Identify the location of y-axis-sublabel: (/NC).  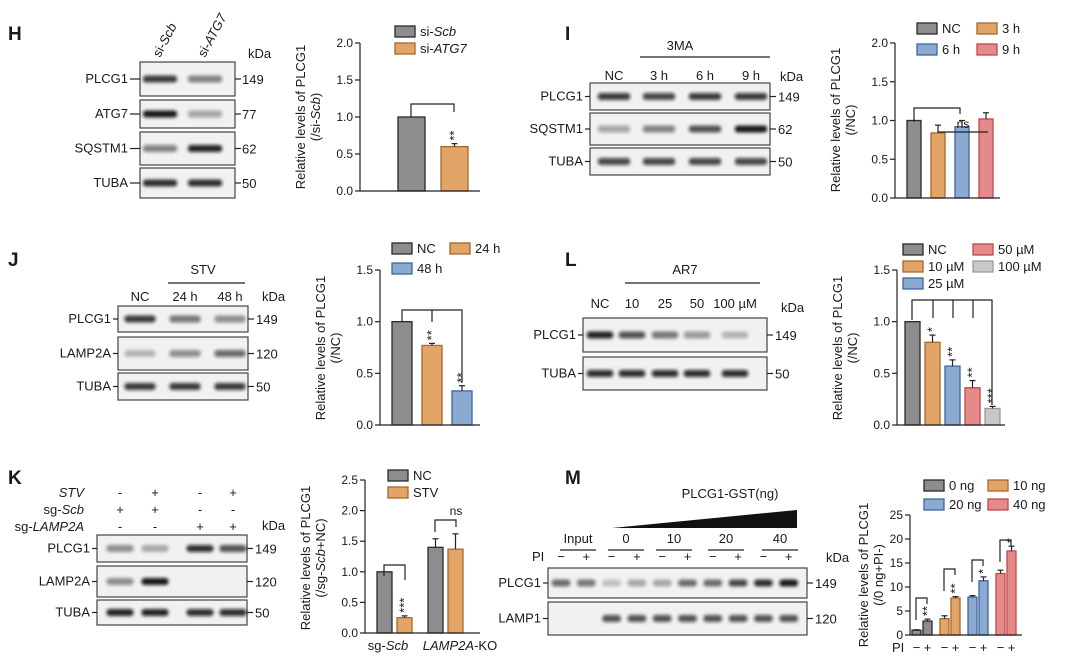
(335, 347).